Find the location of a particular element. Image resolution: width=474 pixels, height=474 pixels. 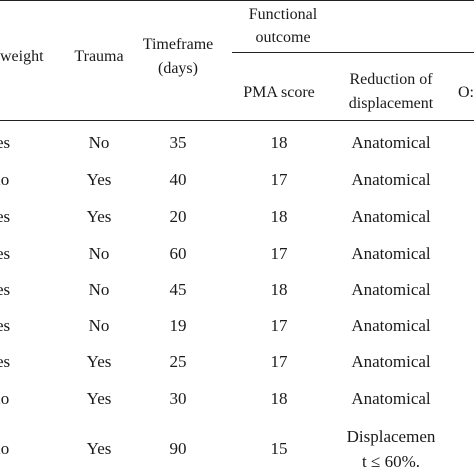

cell-days: 45 is located at coordinates (178, 289).